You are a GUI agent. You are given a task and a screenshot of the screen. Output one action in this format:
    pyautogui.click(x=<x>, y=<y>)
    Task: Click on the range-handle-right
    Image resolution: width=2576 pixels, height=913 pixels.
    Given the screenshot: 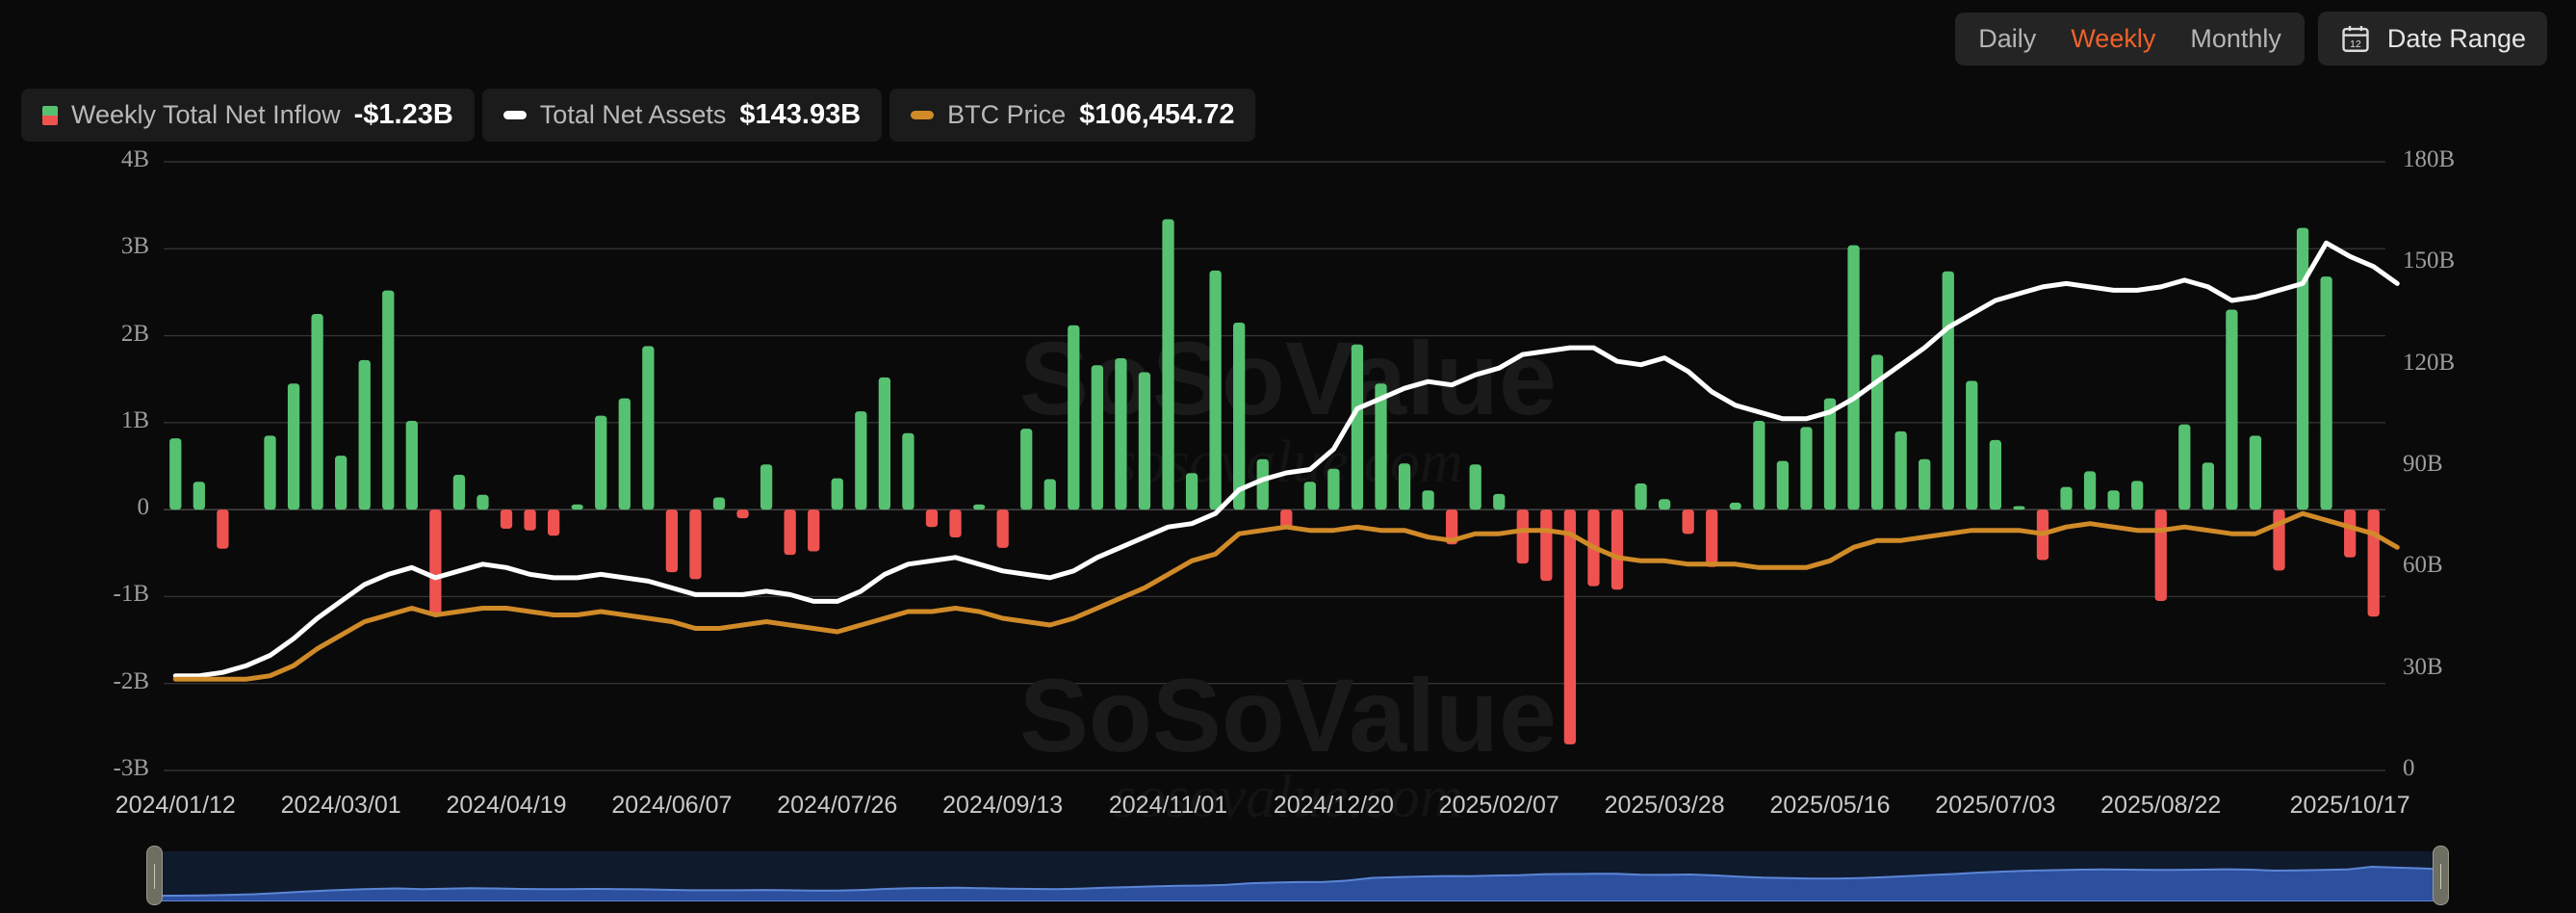 What is the action you would take?
    pyautogui.click(x=2441, y=875)
    